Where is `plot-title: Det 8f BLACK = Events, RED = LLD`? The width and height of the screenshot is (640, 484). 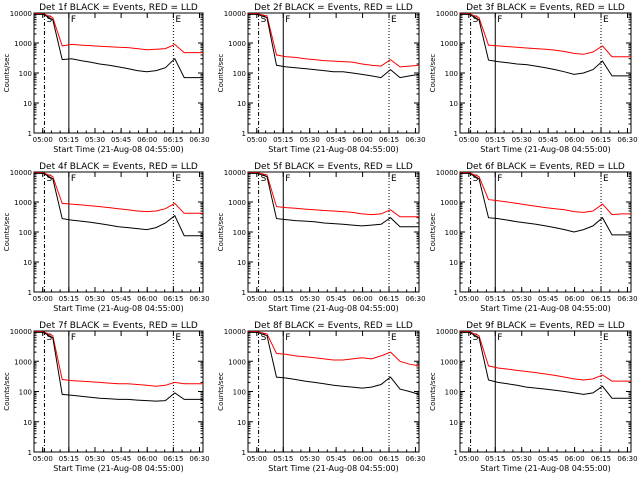 plot-title: Det 8f BLACK = Events, RED = LLD is located at coordinates (333, 326).